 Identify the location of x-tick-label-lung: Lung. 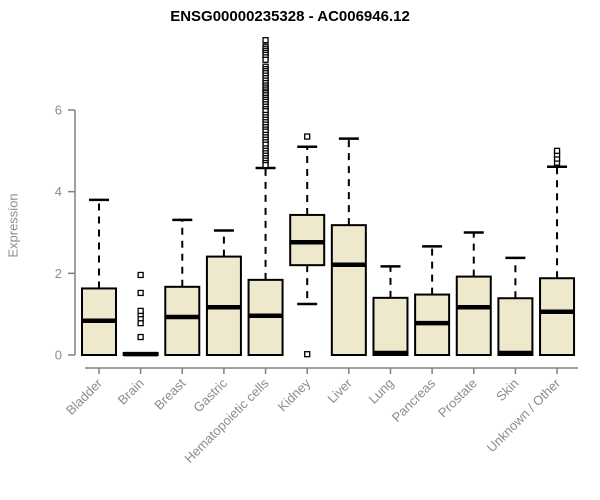
(381, 391).